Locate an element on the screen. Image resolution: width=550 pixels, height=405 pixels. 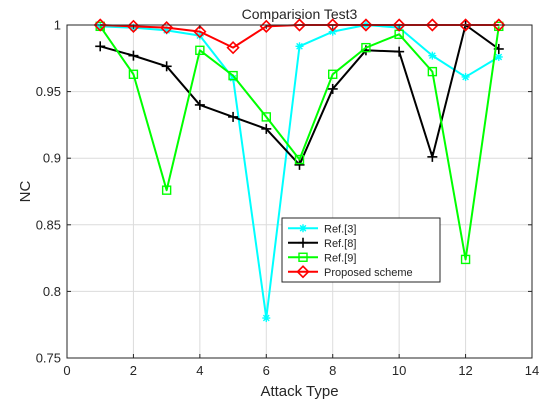
legend-label: Ref.[9] is located at coordinates (340, 258).